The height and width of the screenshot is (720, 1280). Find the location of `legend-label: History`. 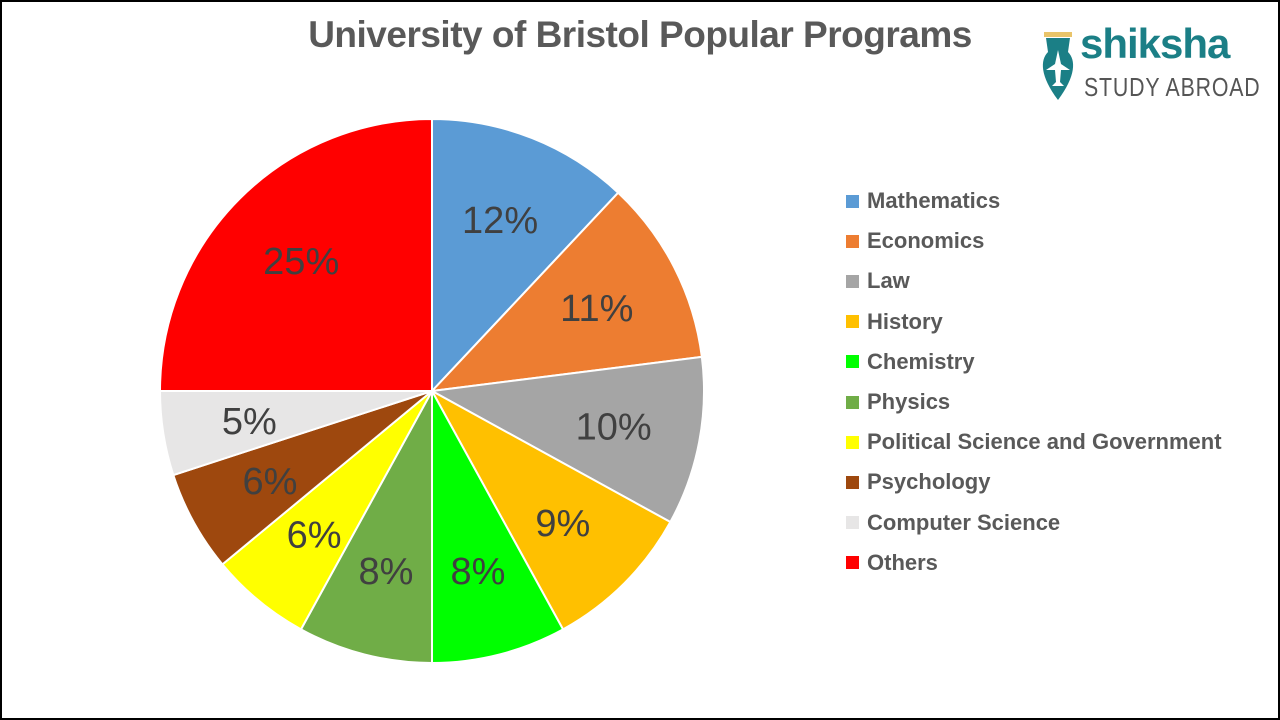

legend-label: History is located at coordinates (905, 321).